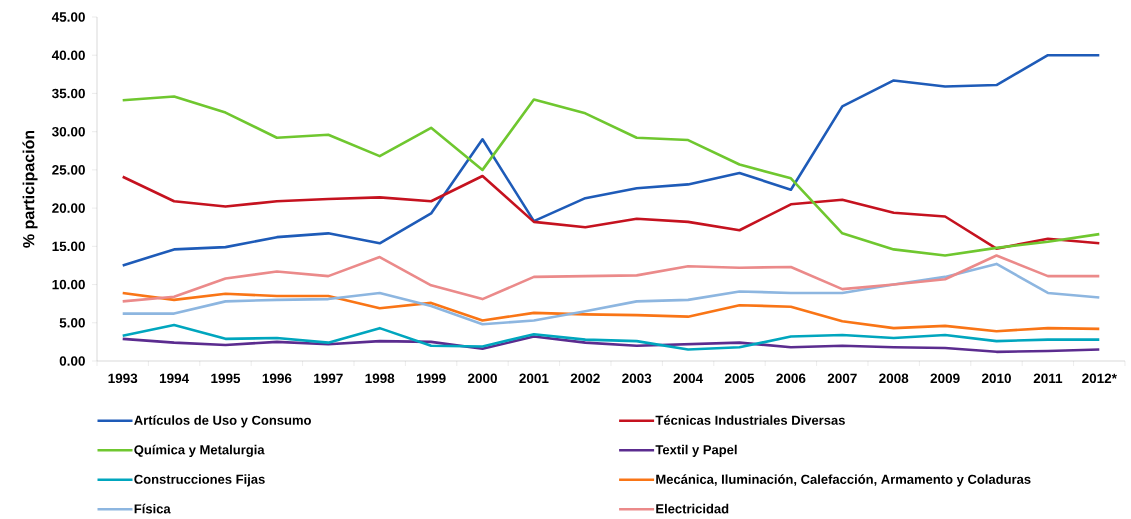  I want to click on x-tick-label: 2001, so click(534, 378).